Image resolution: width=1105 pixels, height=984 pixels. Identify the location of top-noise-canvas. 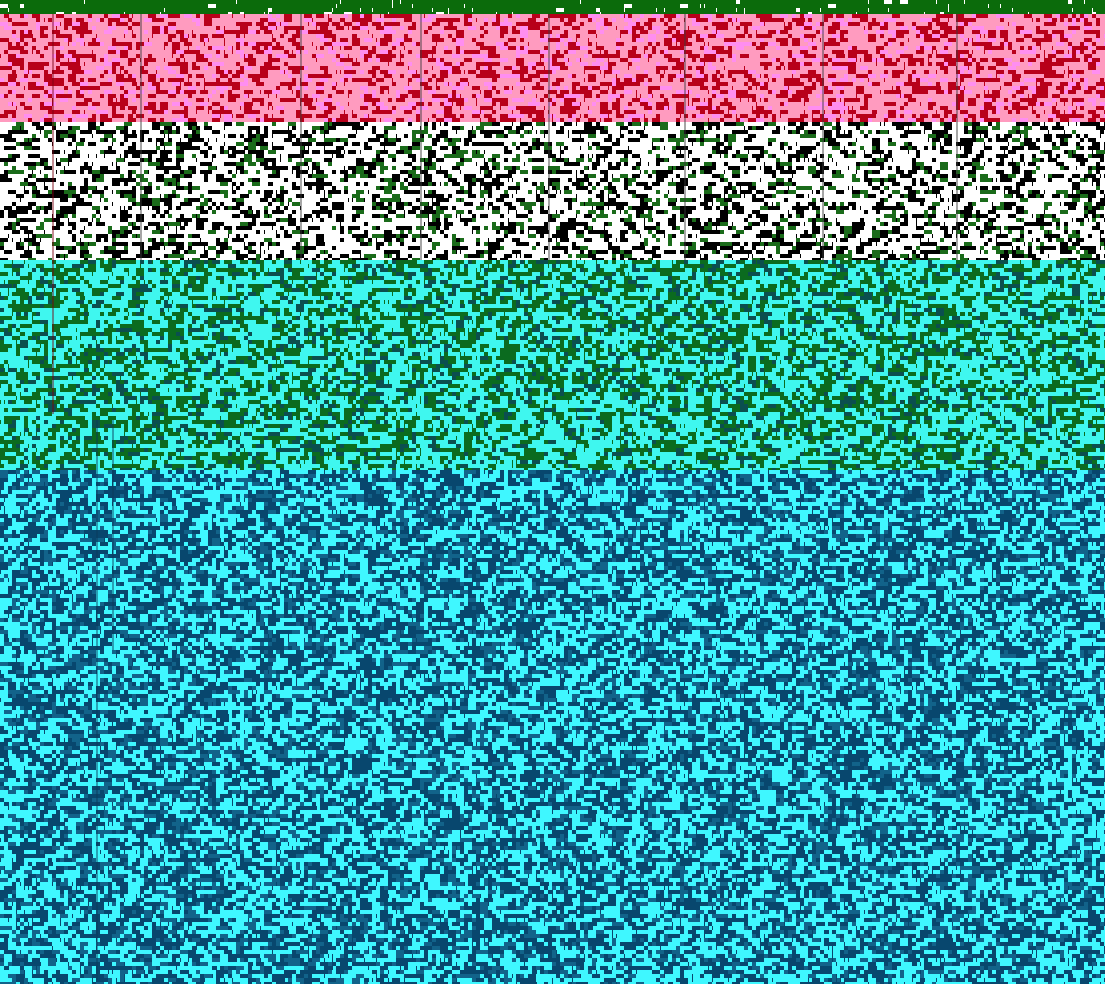
(552, 7).